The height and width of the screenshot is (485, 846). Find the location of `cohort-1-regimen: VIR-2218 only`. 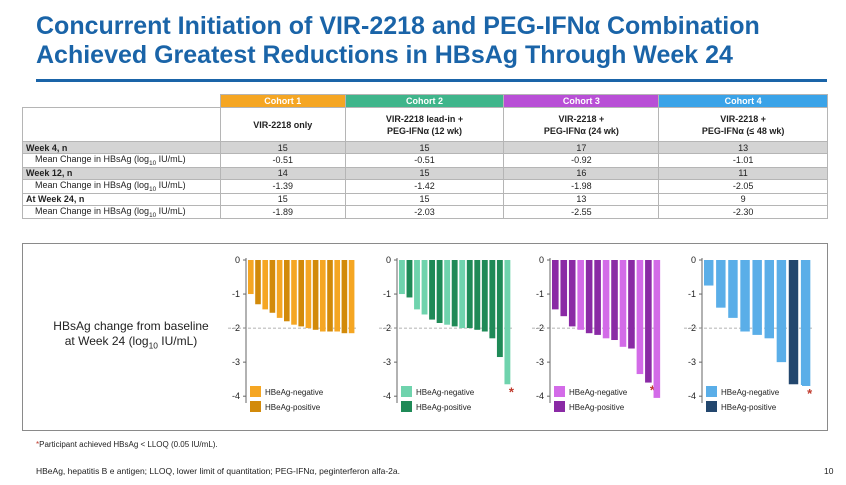

cohort-1-regimen: VIR-2218 only is located at coordinates (283, 124).